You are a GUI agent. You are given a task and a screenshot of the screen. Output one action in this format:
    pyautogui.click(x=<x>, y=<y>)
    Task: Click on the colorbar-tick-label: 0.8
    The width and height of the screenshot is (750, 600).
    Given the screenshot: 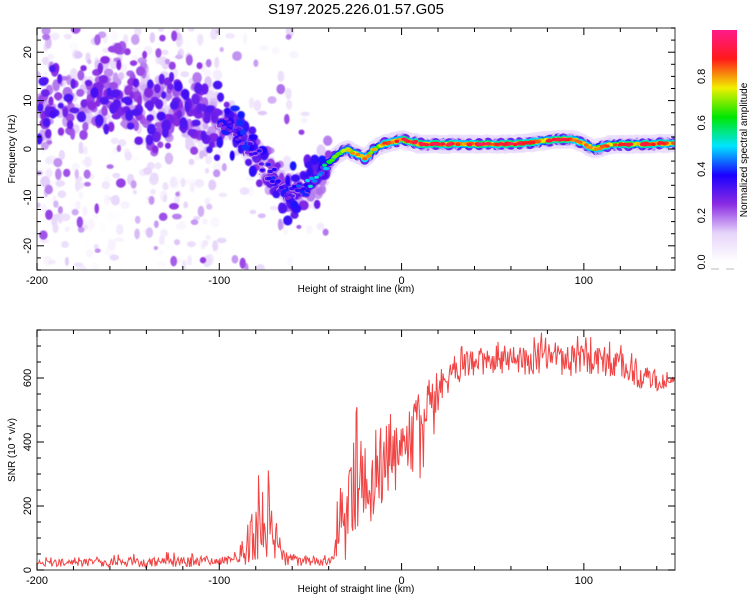 What is the action you would take?
    pyautogui.click(x=702, y=76)
    